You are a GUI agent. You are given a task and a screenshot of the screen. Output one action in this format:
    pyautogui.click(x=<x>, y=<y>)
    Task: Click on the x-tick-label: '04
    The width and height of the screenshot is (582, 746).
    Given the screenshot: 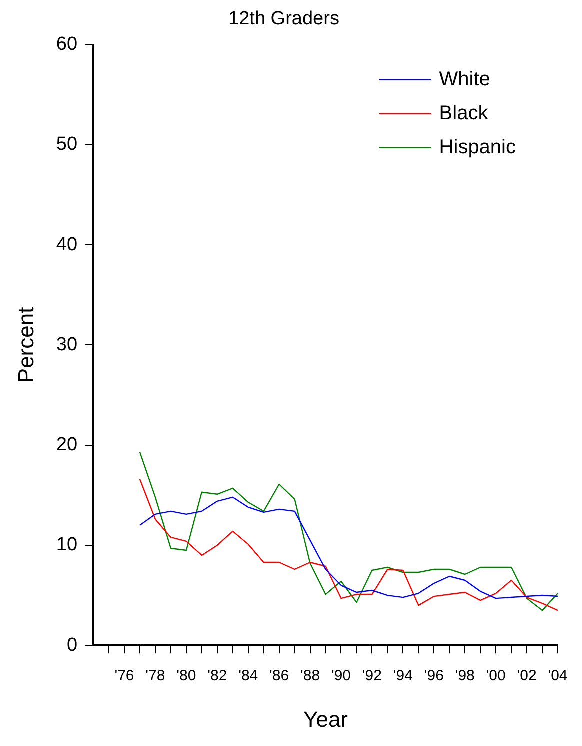 What is the action you would take?
    pyautogui.click(x=558, y=676)
    